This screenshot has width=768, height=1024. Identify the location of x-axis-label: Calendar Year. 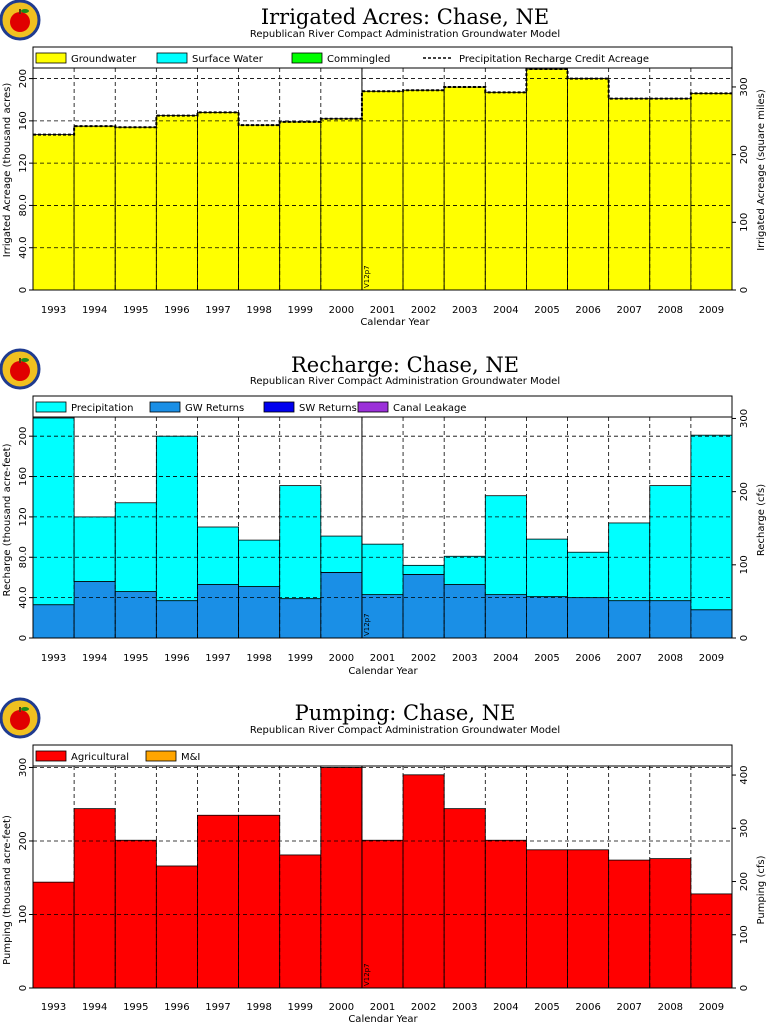
(383, 1019).